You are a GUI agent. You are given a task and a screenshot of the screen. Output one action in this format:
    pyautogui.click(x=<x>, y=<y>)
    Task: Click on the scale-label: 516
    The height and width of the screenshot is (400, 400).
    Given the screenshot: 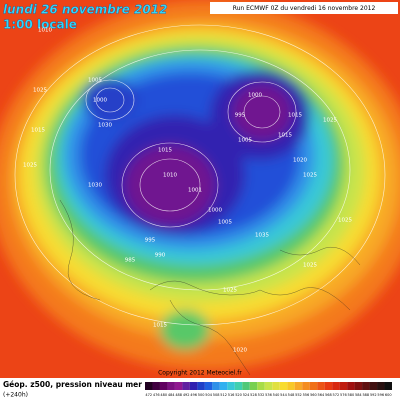 What is the action you would take?
    pyautogui.click(x=231, y=395)
    